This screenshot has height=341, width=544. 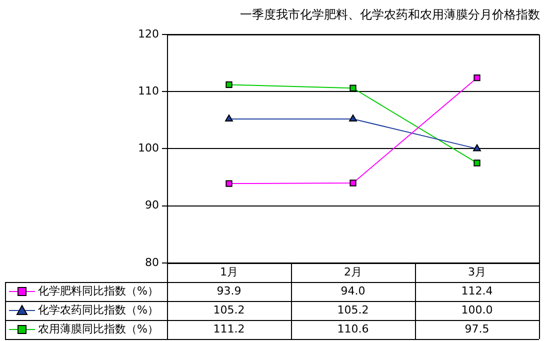 I want to click on chart-title: 一季度我市化学肥料、化学农药和农用薄膜分月价格指数, so click(x=390, y=14).